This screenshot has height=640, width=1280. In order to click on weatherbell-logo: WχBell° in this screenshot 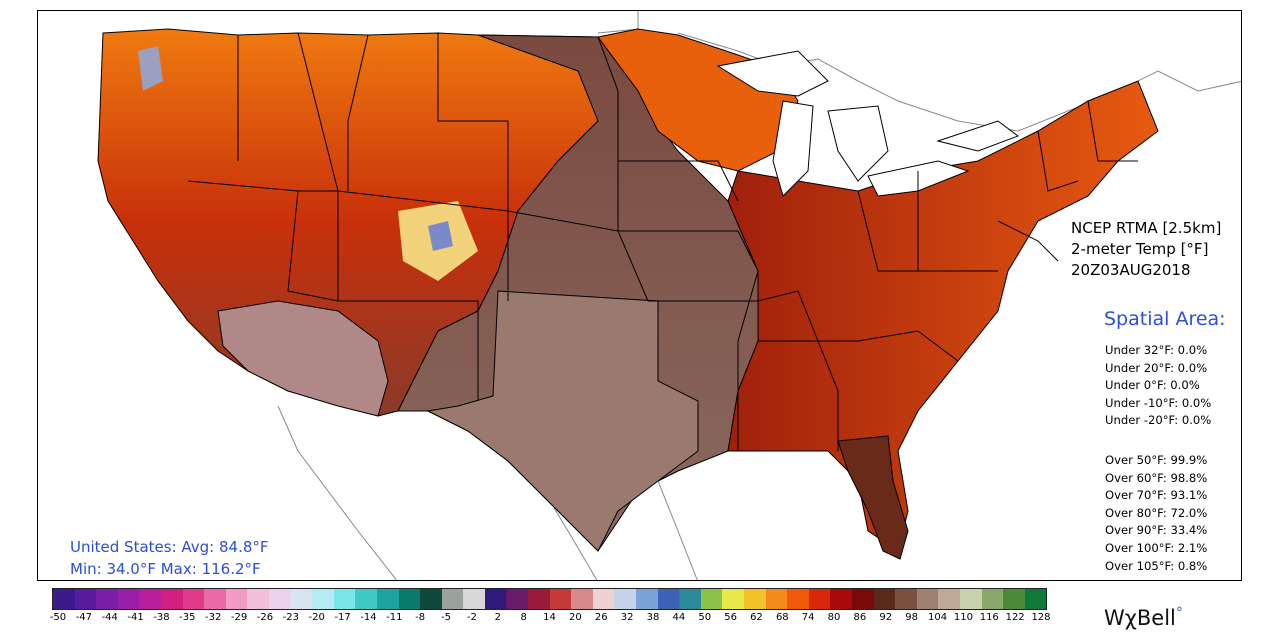, I will do `click(1143, 617)`.